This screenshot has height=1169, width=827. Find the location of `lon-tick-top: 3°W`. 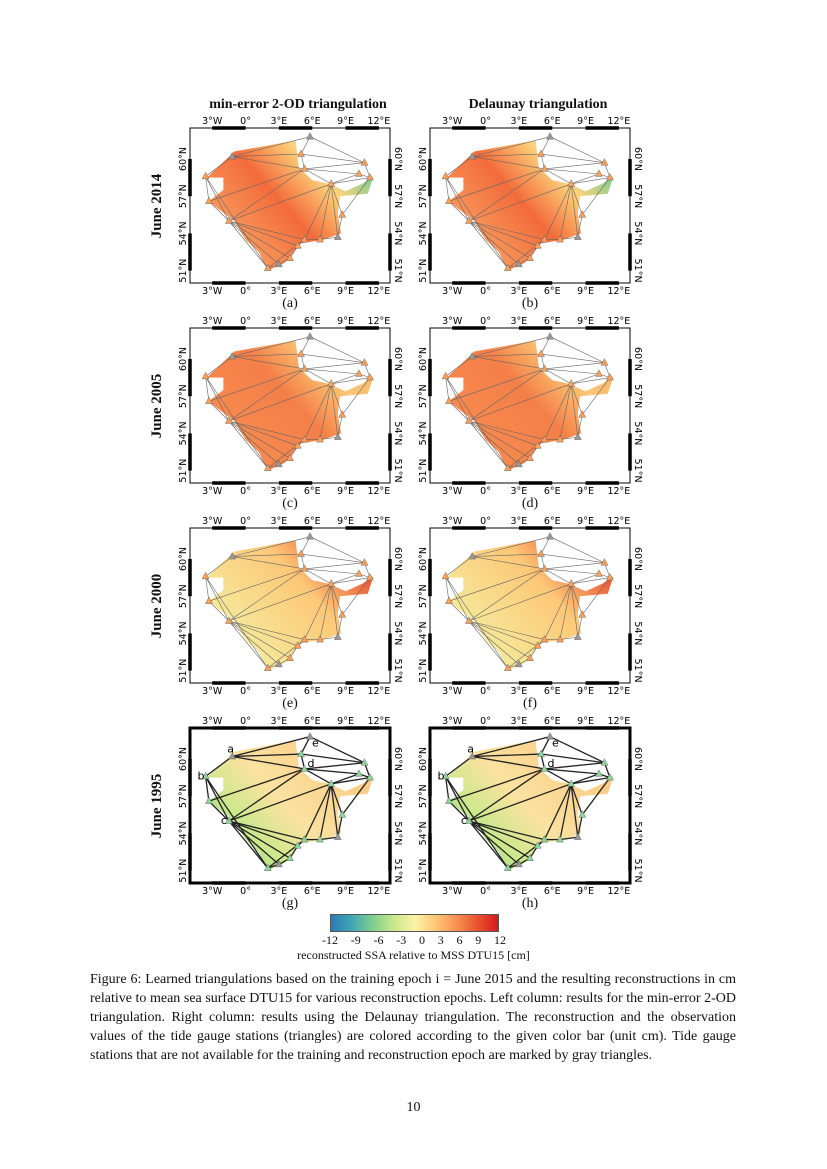

lon-tick-top: 3°W is located at coordinates (452, 121).